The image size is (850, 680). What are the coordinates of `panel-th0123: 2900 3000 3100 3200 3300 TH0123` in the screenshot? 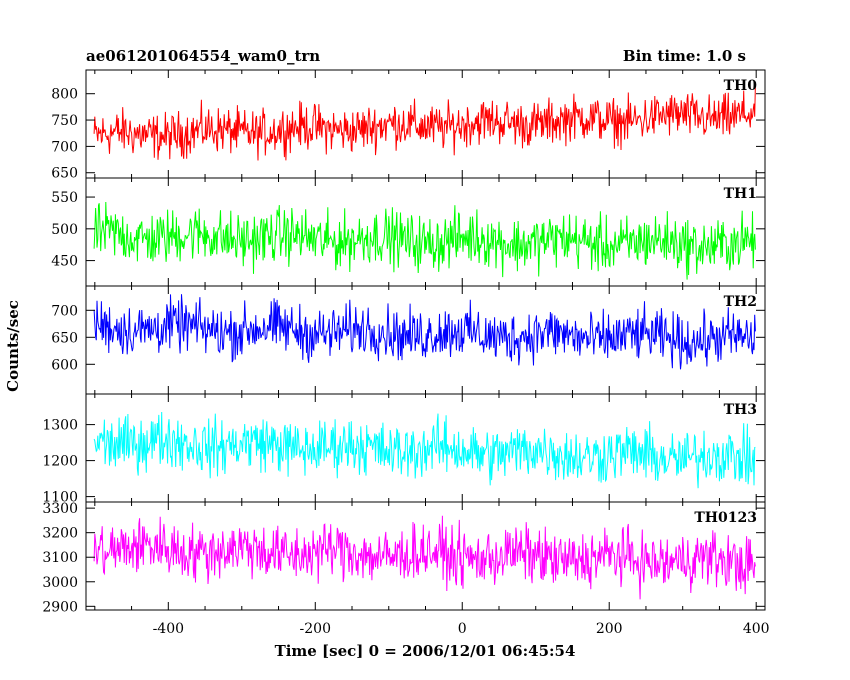 It's located at (404, 558).